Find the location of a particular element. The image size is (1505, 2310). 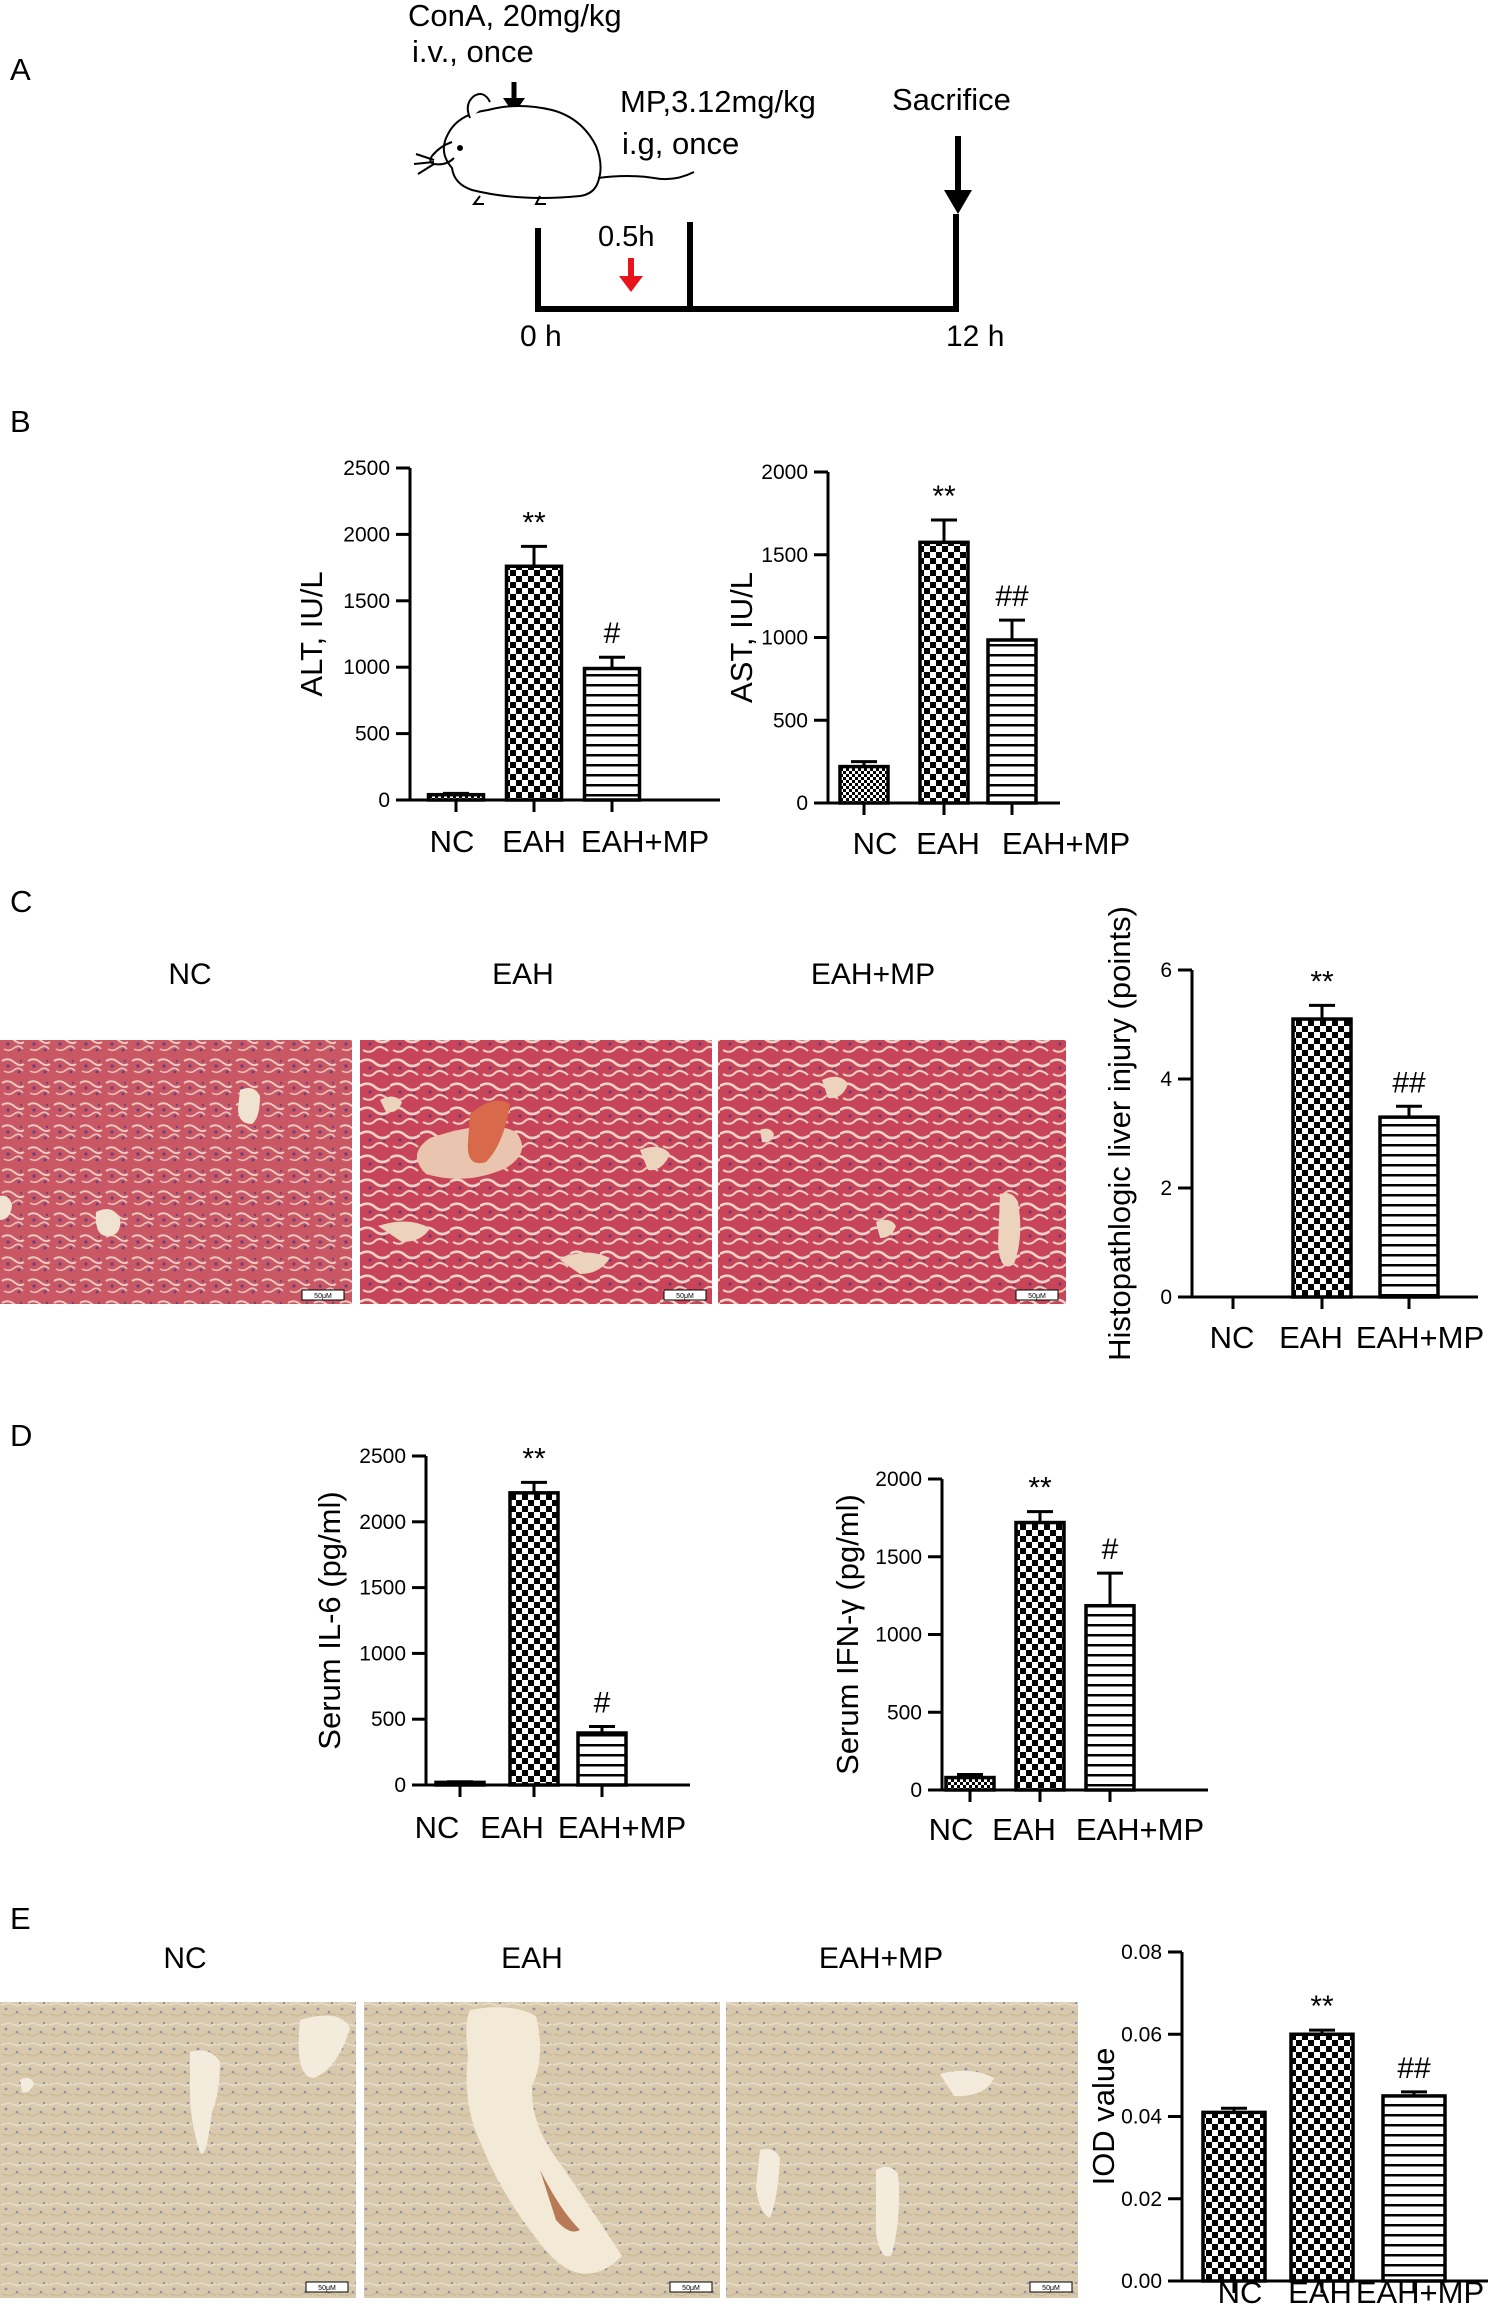

mp-route-label: i.g, once is located at coordinates (680, 143).